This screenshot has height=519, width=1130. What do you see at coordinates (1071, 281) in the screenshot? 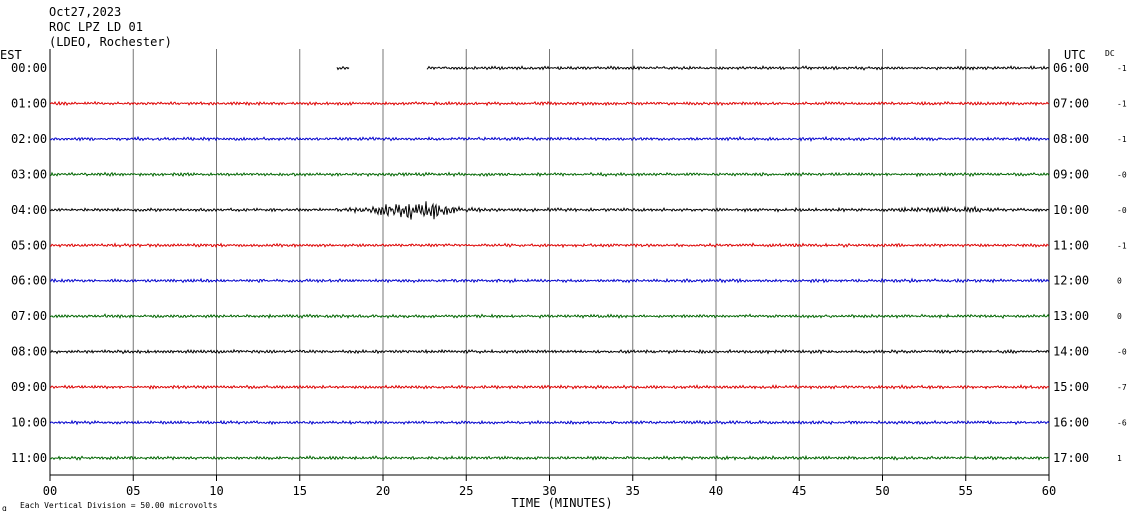
I see `row-label-utc-12:00: 12:00` at bounding box center [1071, 281].